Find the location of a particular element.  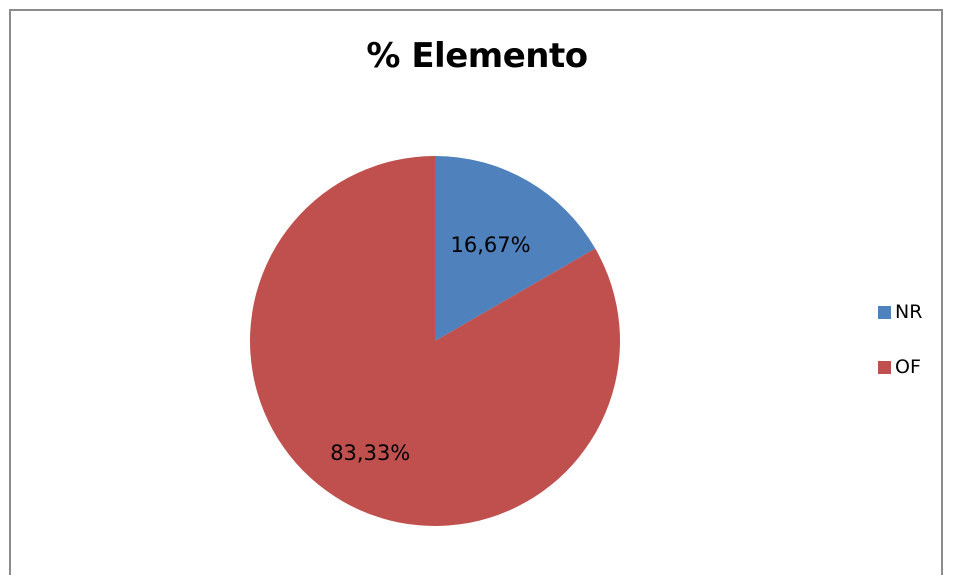

data-label-nr: 16,67% is located at coordinates (490, 245).